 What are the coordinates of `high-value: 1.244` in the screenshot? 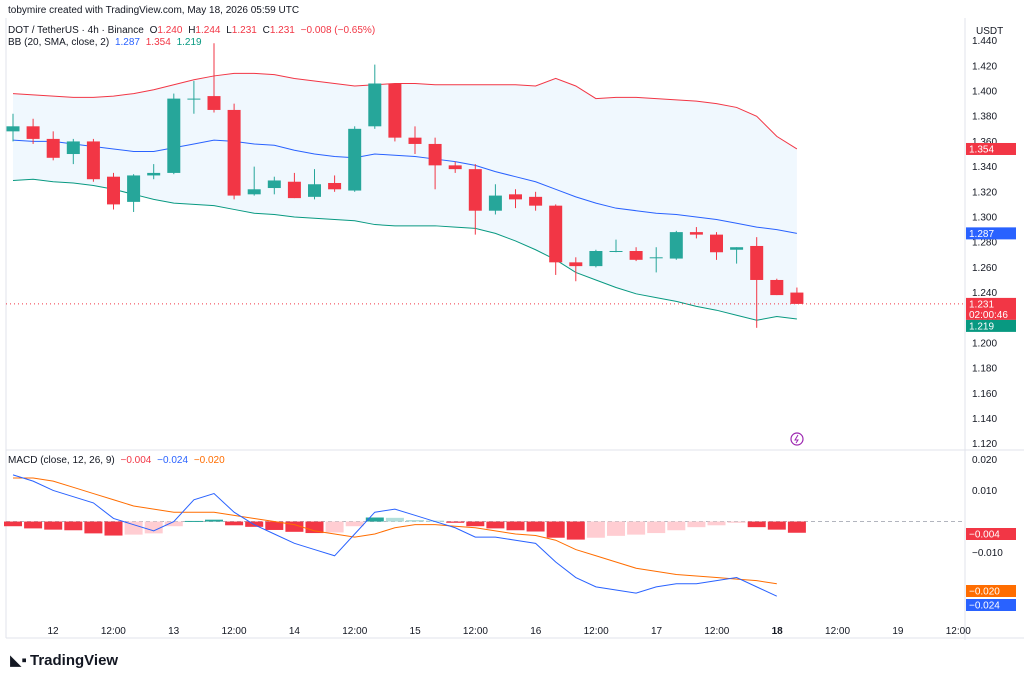 It's located at (208, 30).